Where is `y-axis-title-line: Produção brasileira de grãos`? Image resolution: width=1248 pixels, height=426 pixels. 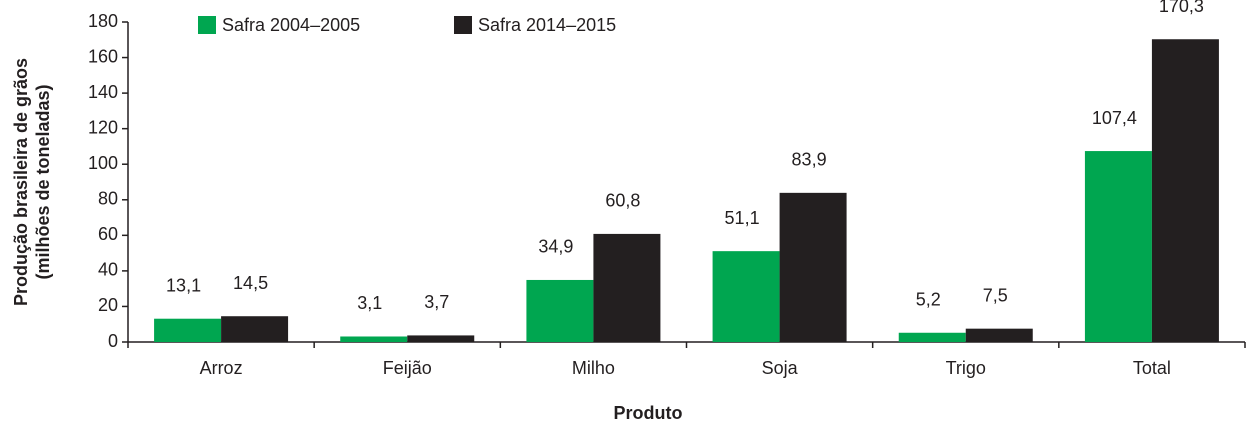 y-axis-title-line: Produção brasileira de grãos is located at coordinates (21, 182).